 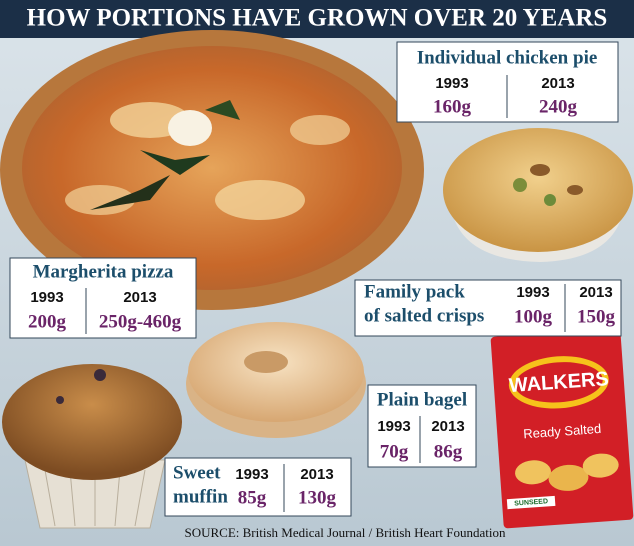 What do you see at coordinates (317, 497) in the screenshot?
I see `portion: 130g` at bounding box center [317, 497].